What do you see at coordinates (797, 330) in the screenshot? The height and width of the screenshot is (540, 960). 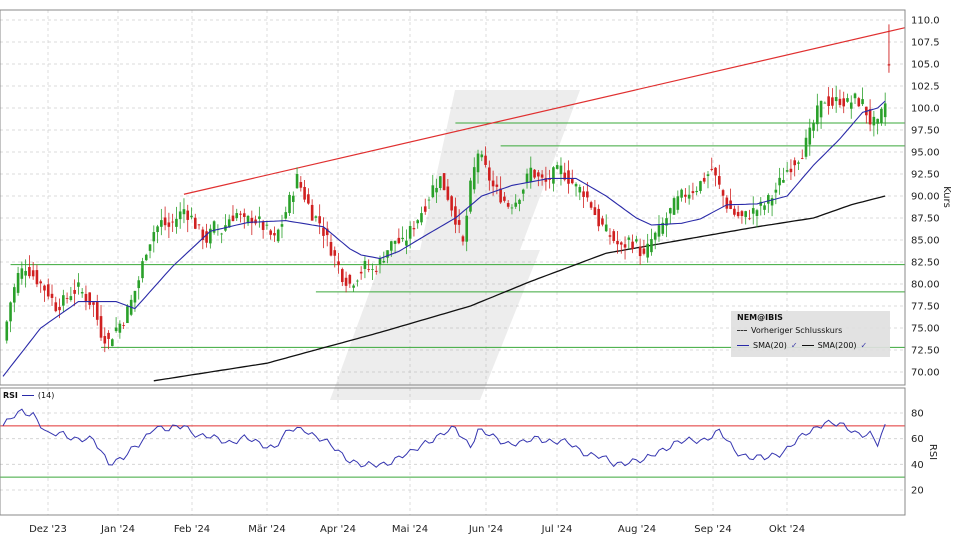 I see `legend-prev-close-label: Vorheriger Schlusskurs` at bounding box center [797, 330].